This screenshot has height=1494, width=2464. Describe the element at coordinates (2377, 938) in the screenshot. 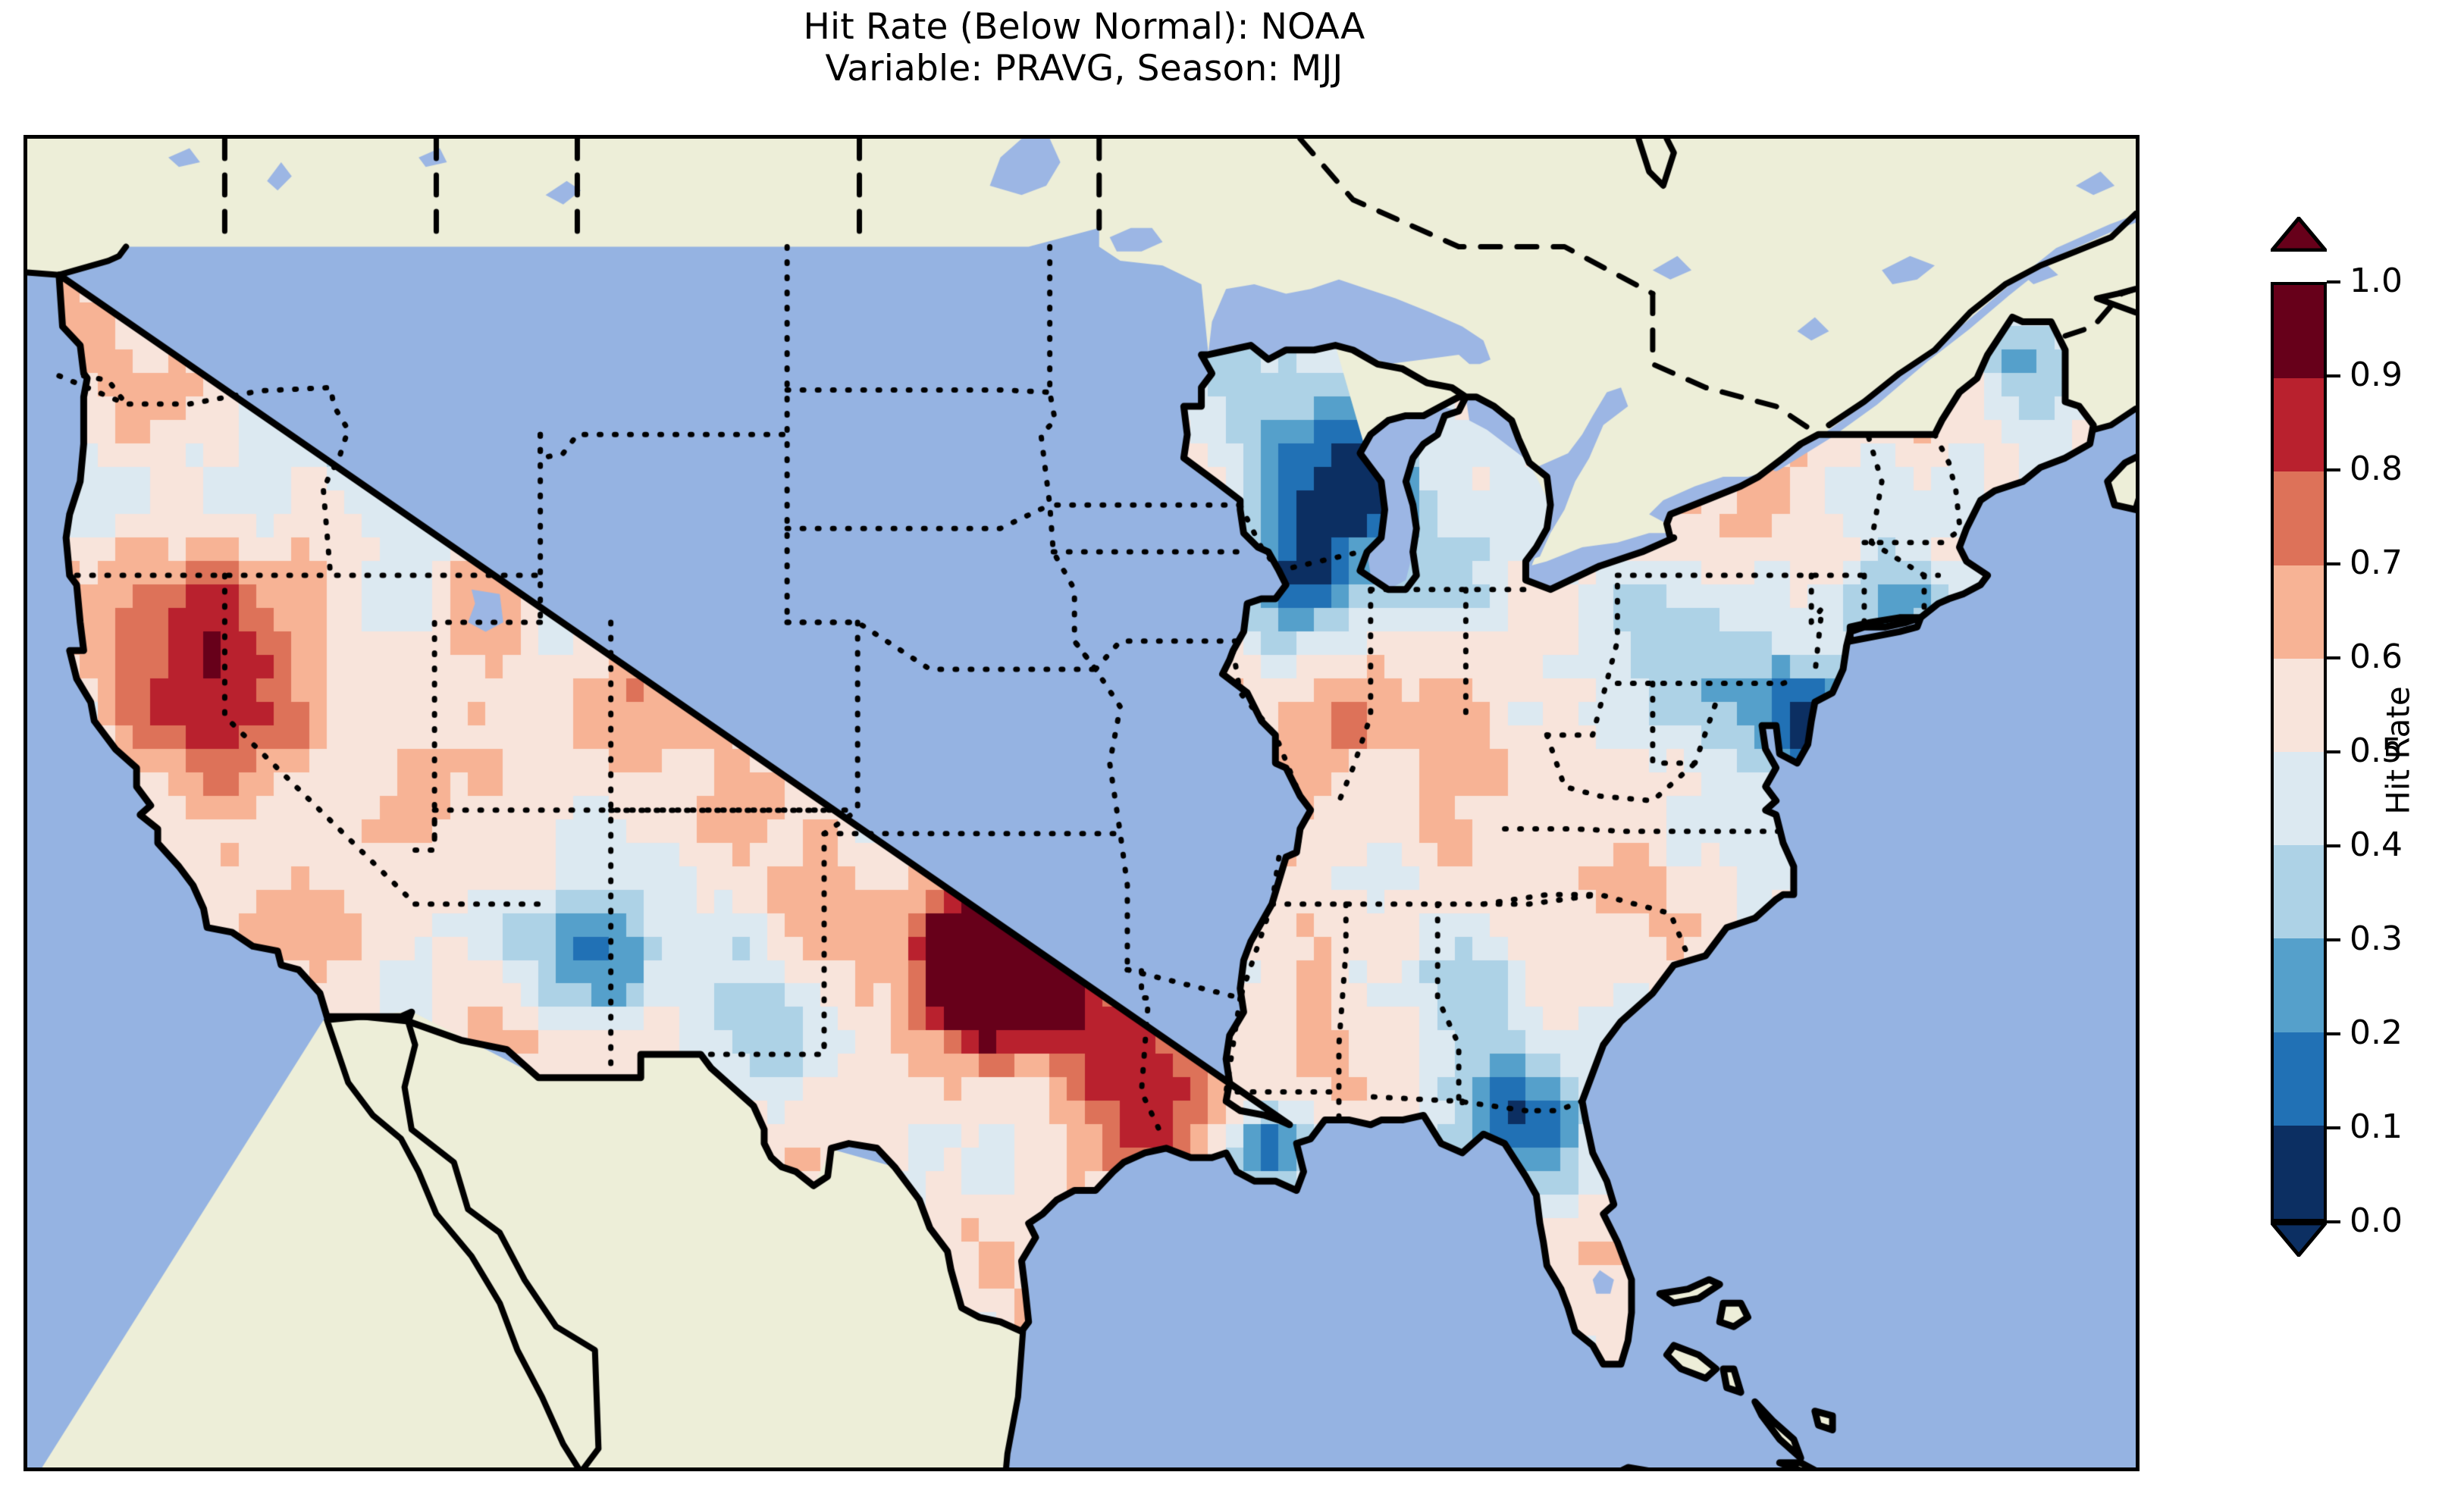

I see `colorbar-tick-label: 0.3` at that location.